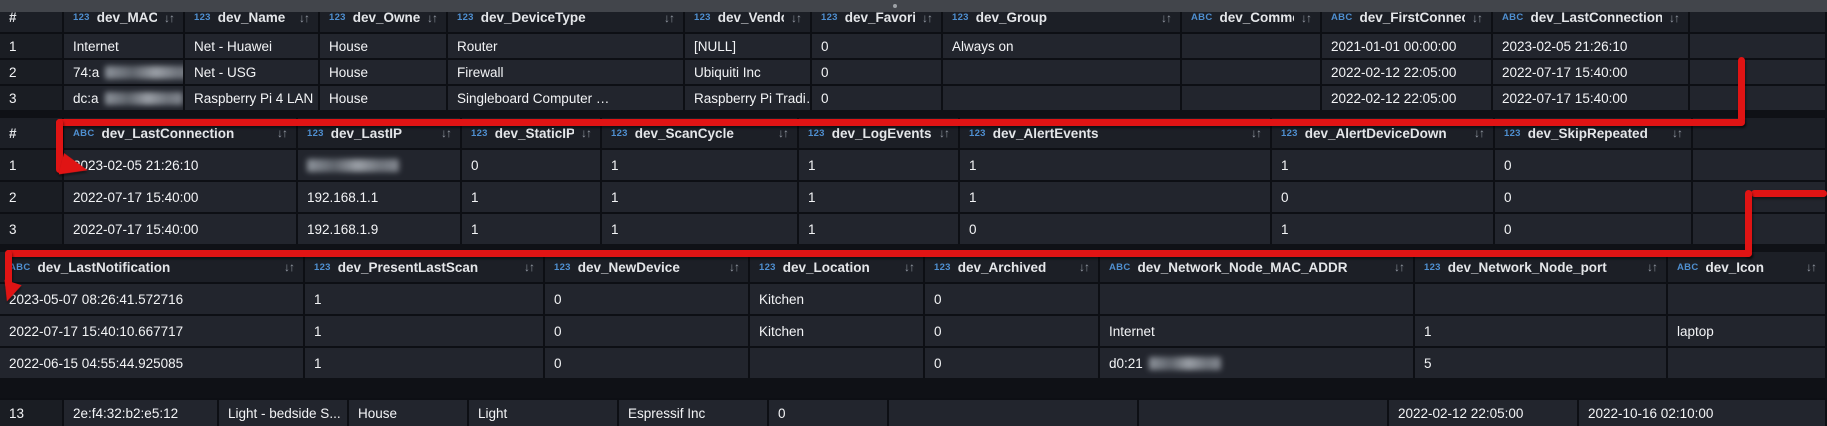  I want to click on table-cell: 192.168.1.1, so click(380, 196).